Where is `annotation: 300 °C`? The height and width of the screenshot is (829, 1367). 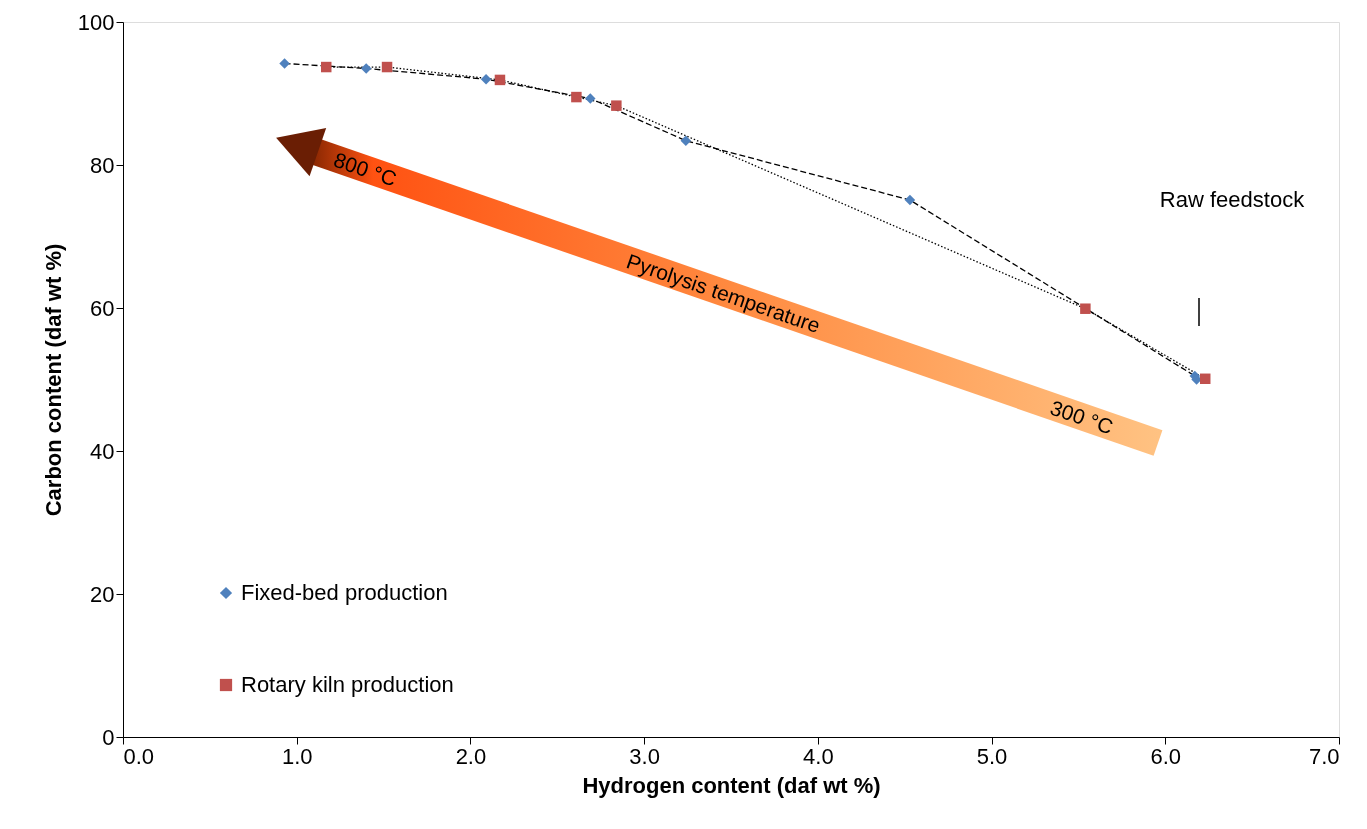
annotation: 300 °C is located at coordinates (1081, 417).